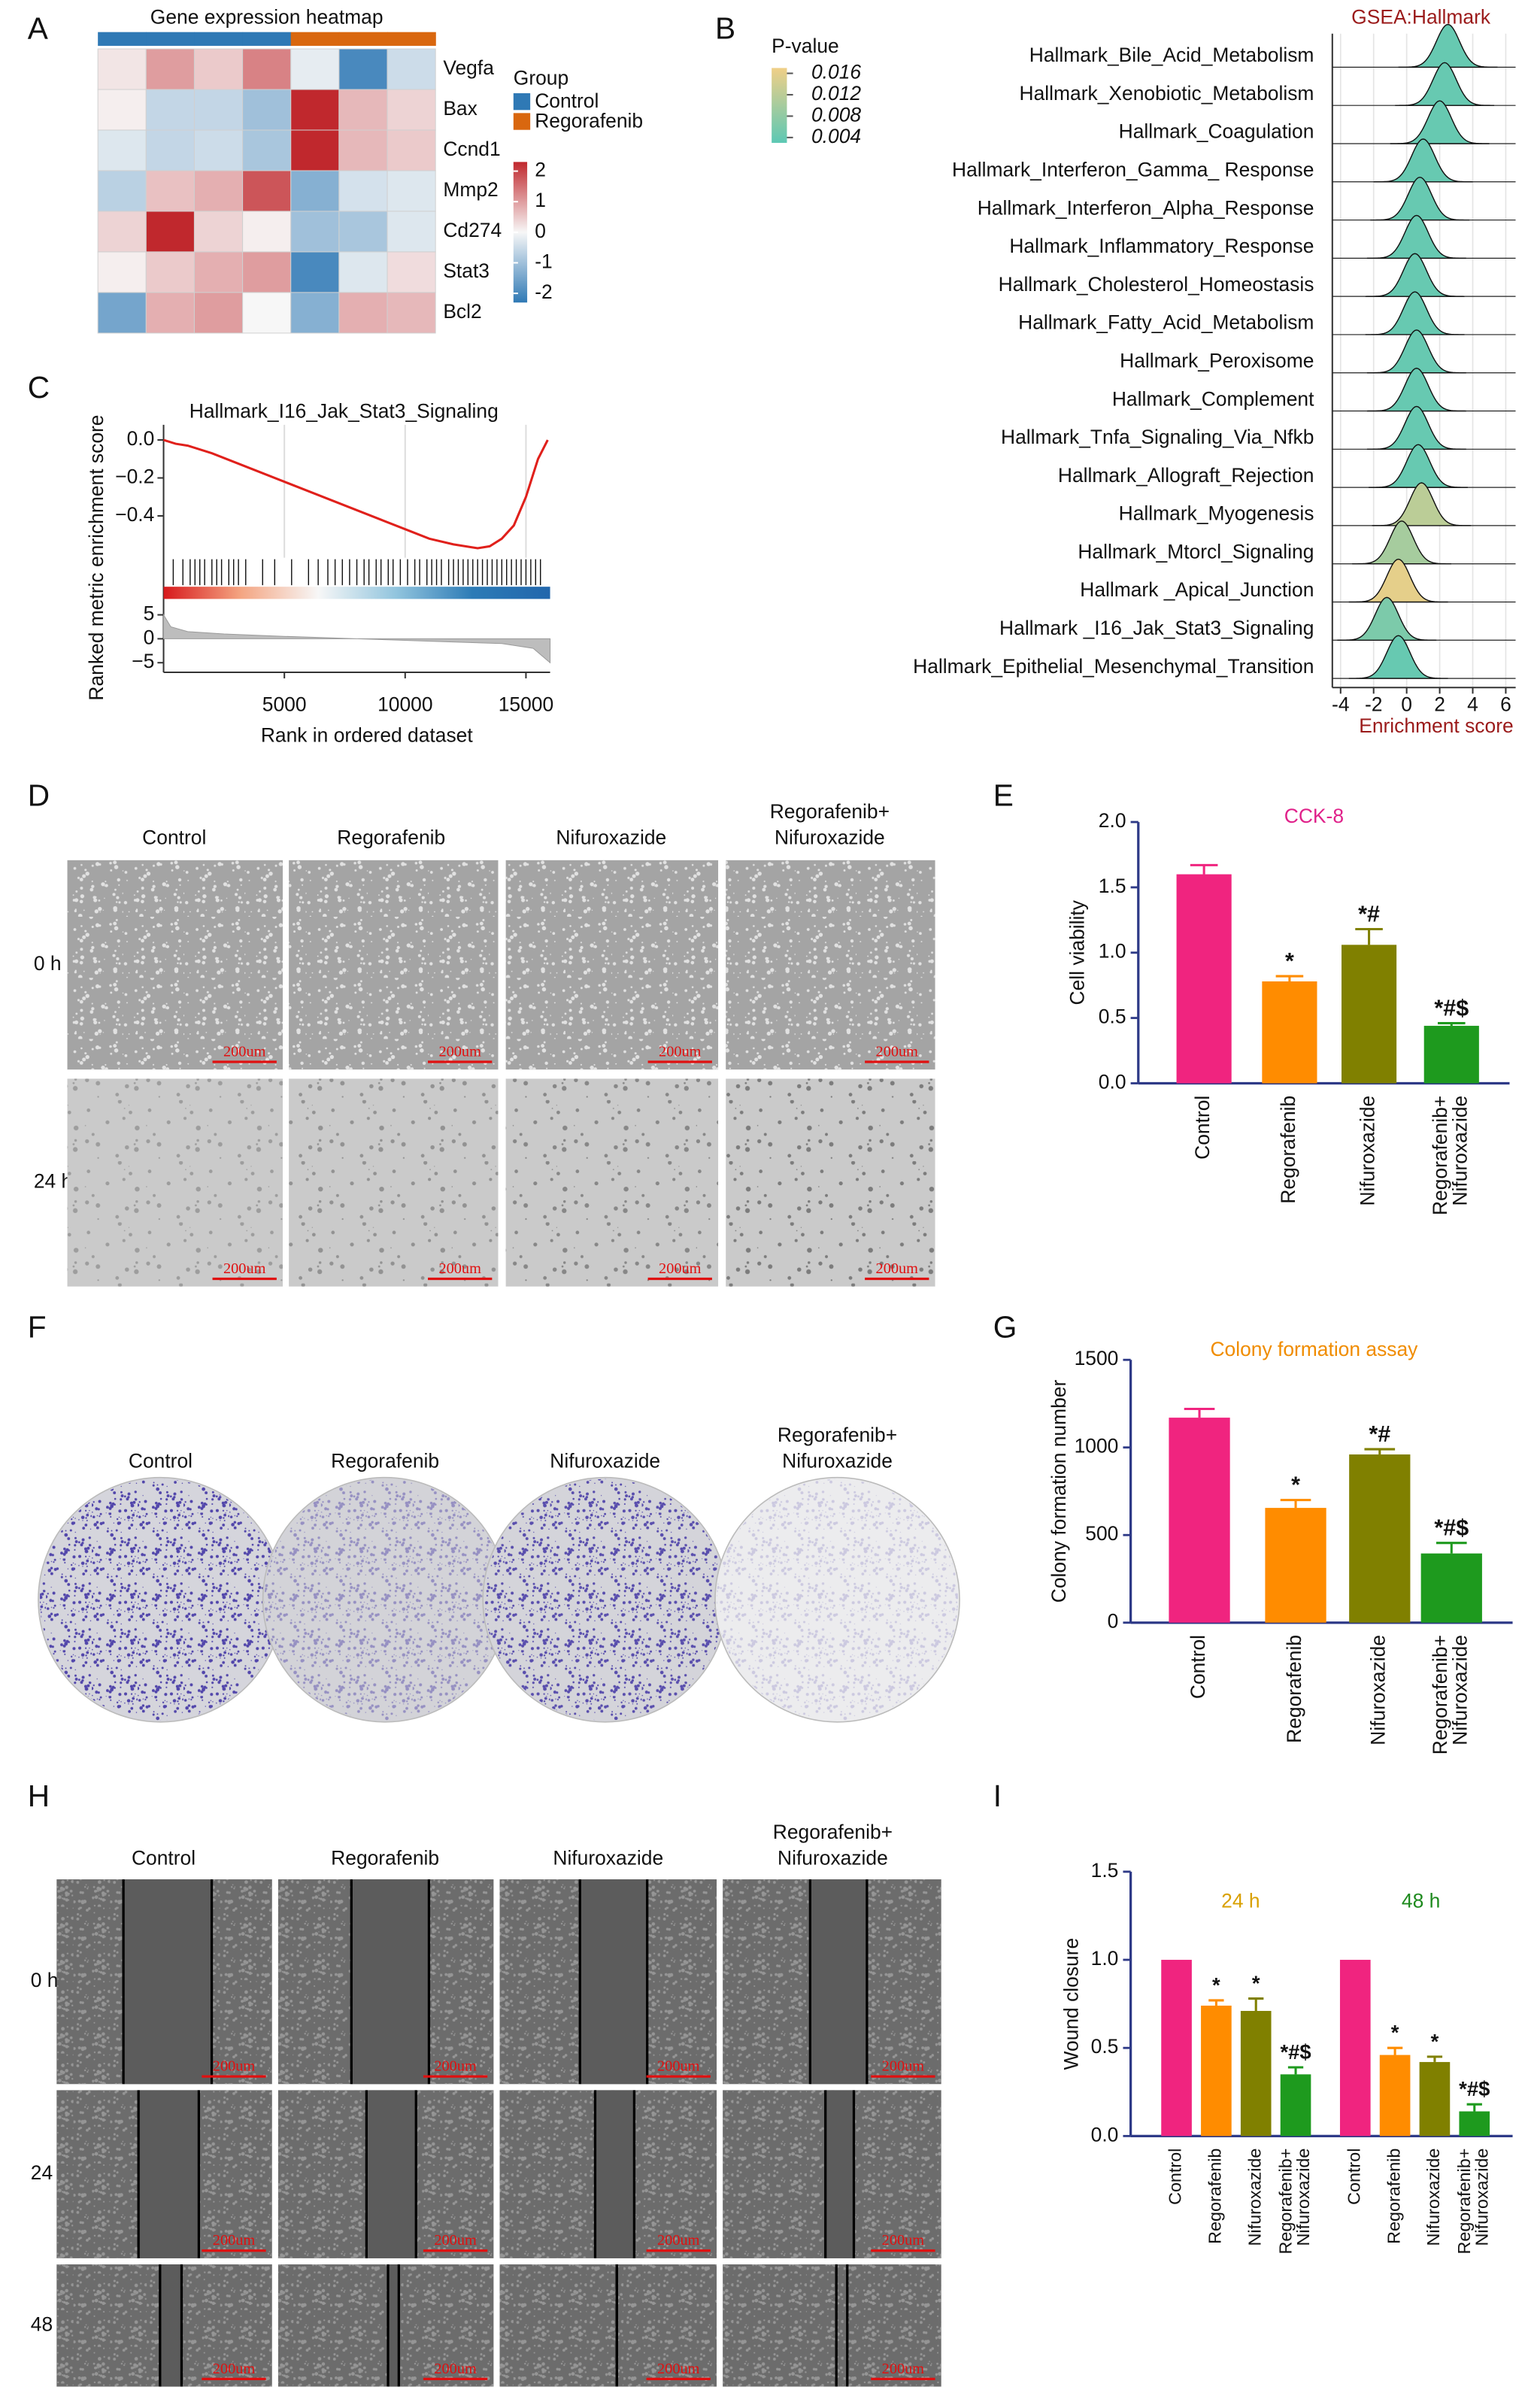 This screenshot has width=1528, height=2408. What do you see at coordinates (1157, 437) in the screenshot?
I see `category-label: Hallmark_Tnfa_Signaling_Via_Nfkb` at bounding box center [1157, 437].